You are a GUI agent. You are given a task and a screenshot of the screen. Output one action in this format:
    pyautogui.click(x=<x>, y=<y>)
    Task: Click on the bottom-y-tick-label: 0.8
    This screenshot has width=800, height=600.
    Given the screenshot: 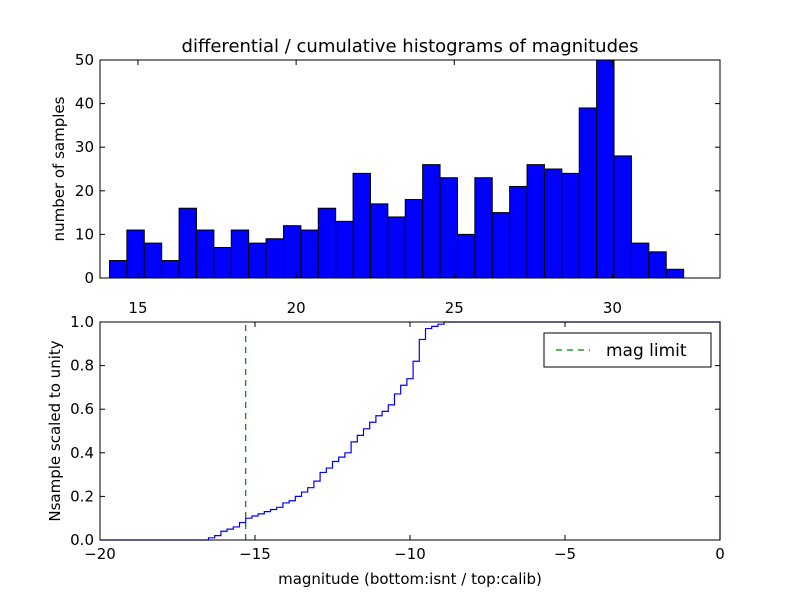 What is the action you would take?
    pyautogui.click(x=82, y=366)
    